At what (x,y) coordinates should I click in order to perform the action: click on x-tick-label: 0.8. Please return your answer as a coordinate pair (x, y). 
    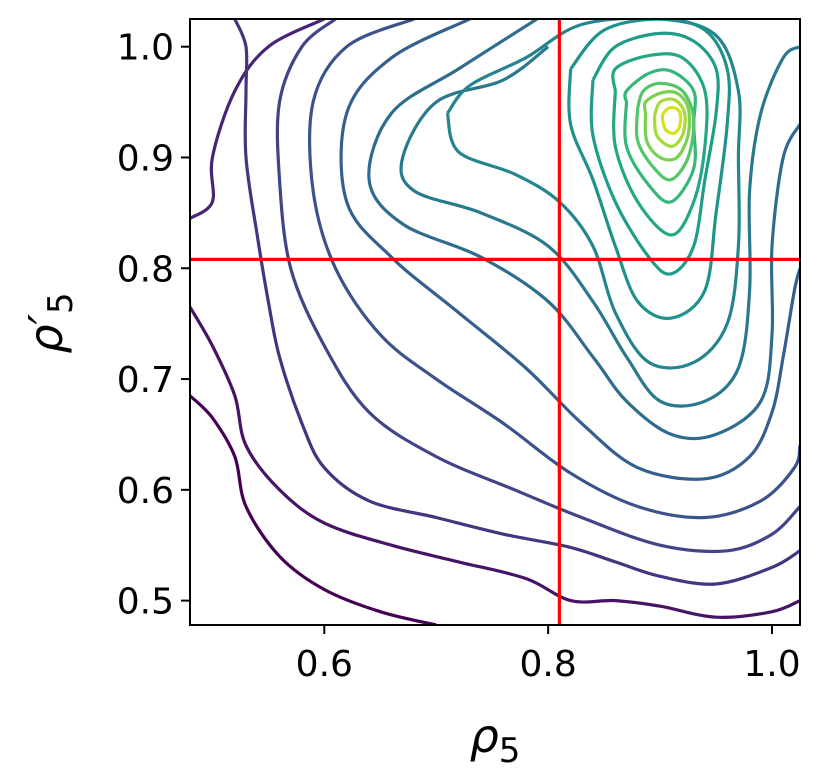
    Looking at the image, I should click on (548, 664).